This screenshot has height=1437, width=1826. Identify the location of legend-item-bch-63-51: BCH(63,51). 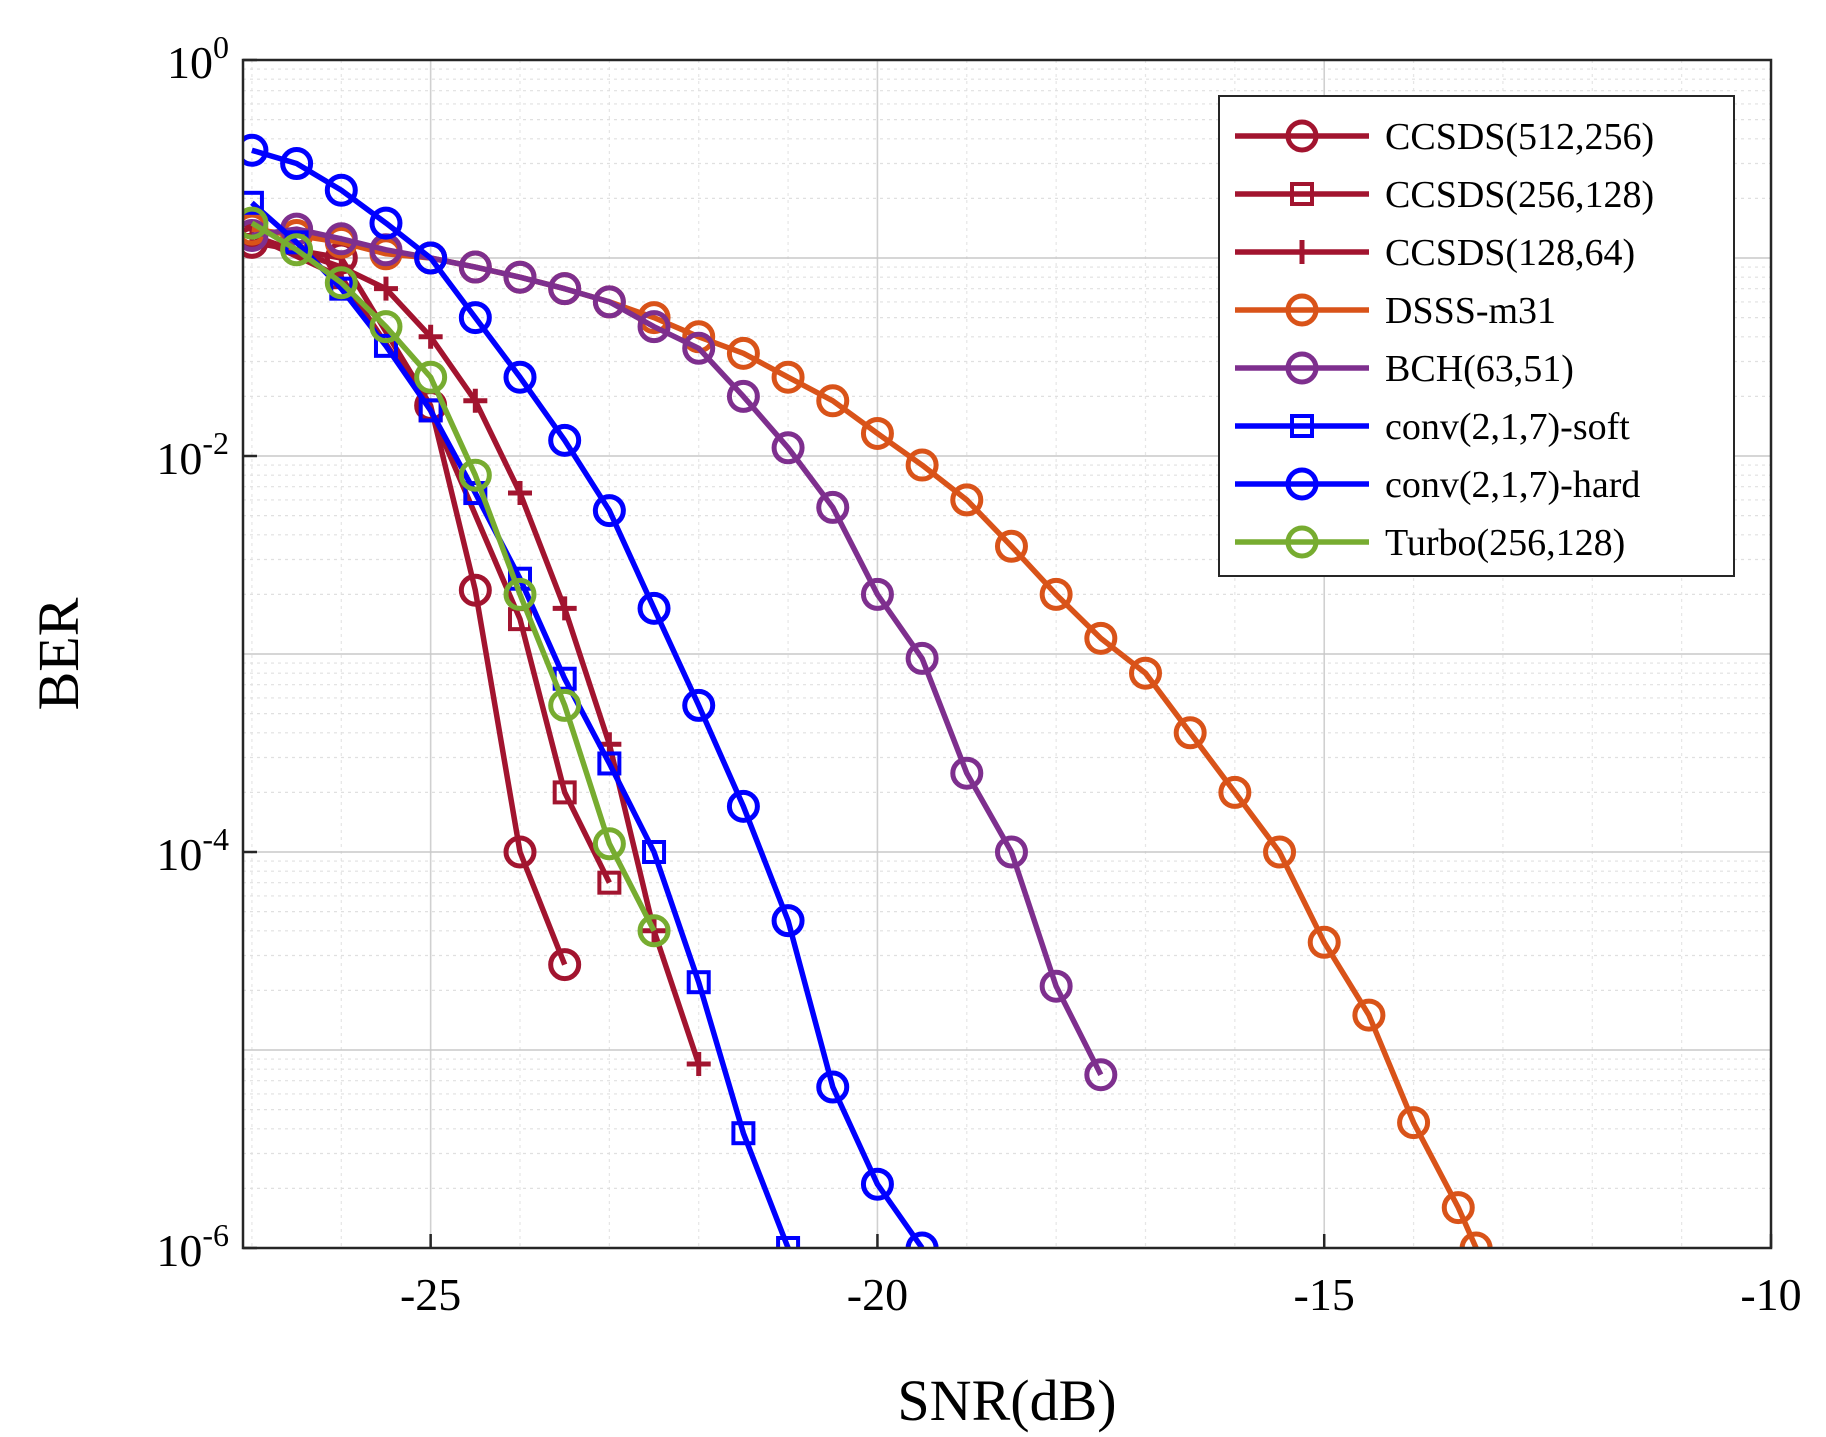
(1404, 369).